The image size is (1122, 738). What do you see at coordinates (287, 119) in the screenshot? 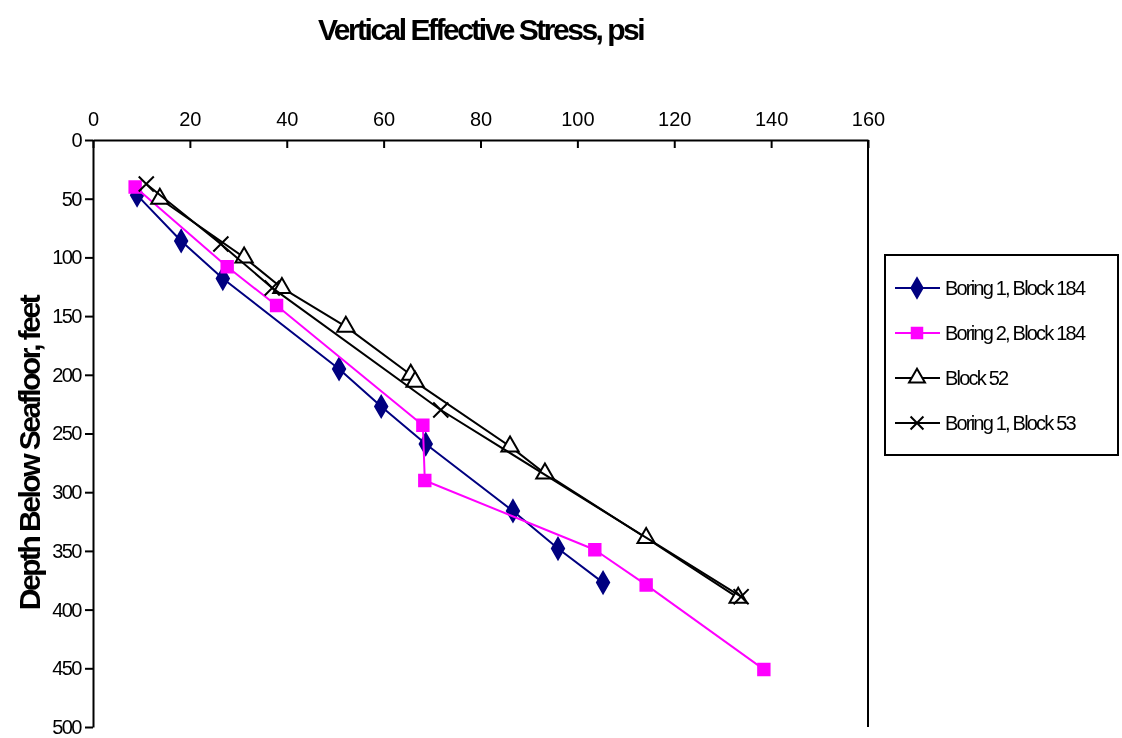
I see `x-tick-label: 40` at bounding box center [287, 119].